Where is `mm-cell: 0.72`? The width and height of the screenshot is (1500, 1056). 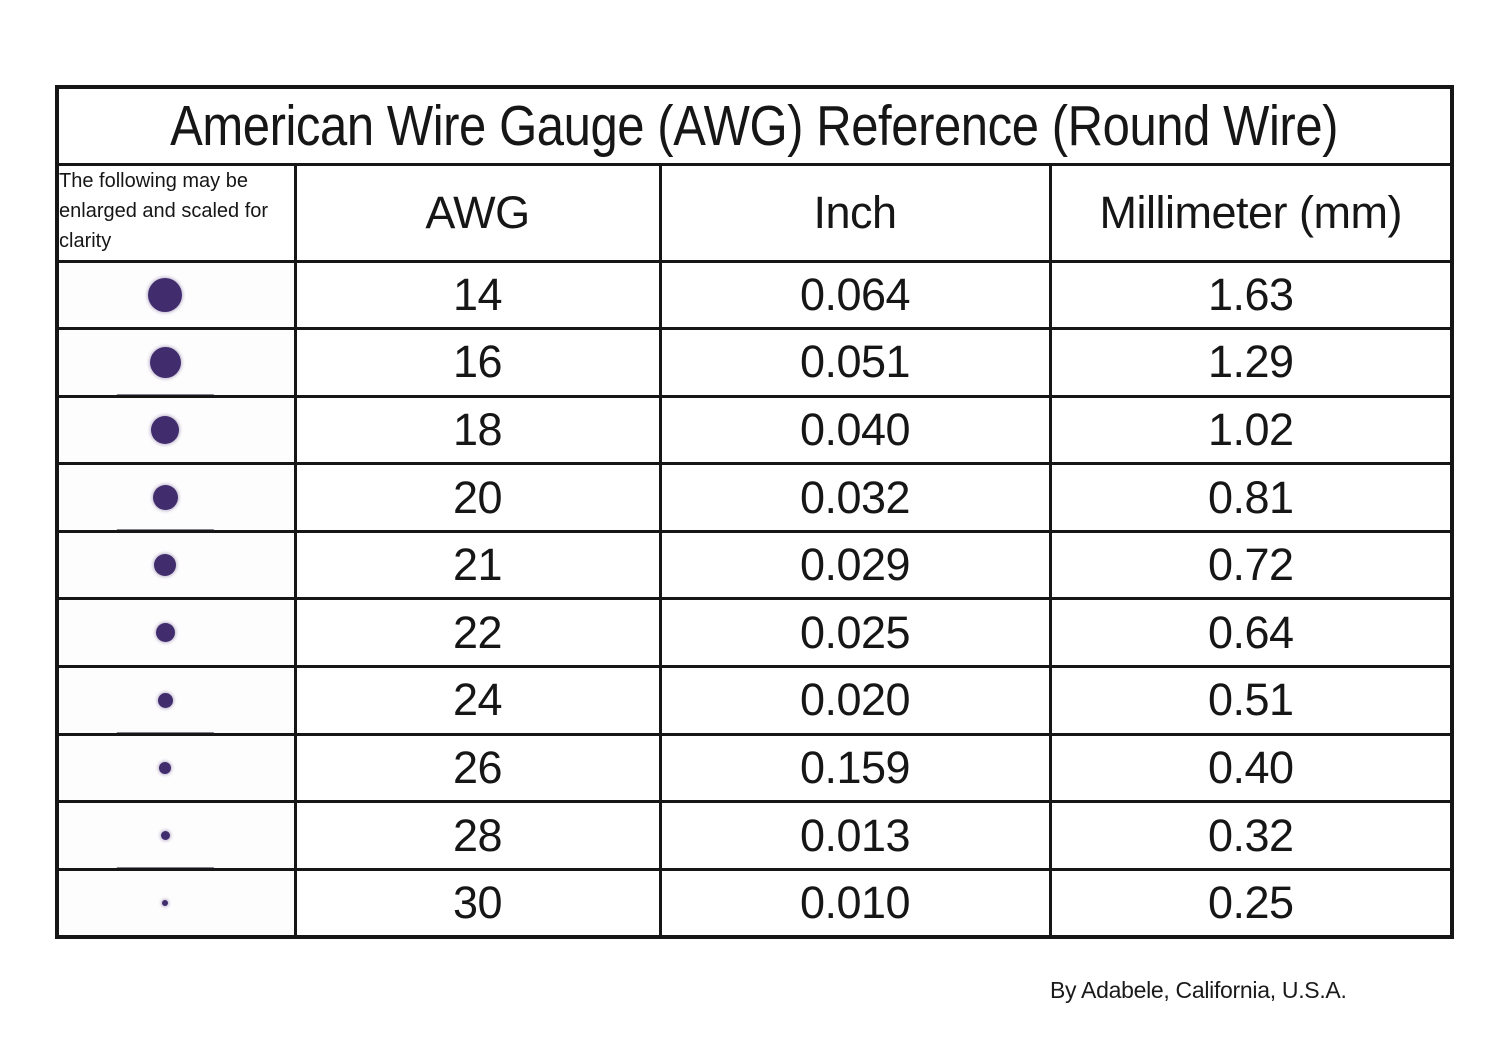 mm-cell: 0.72 is located at coordinates (1251, 565).